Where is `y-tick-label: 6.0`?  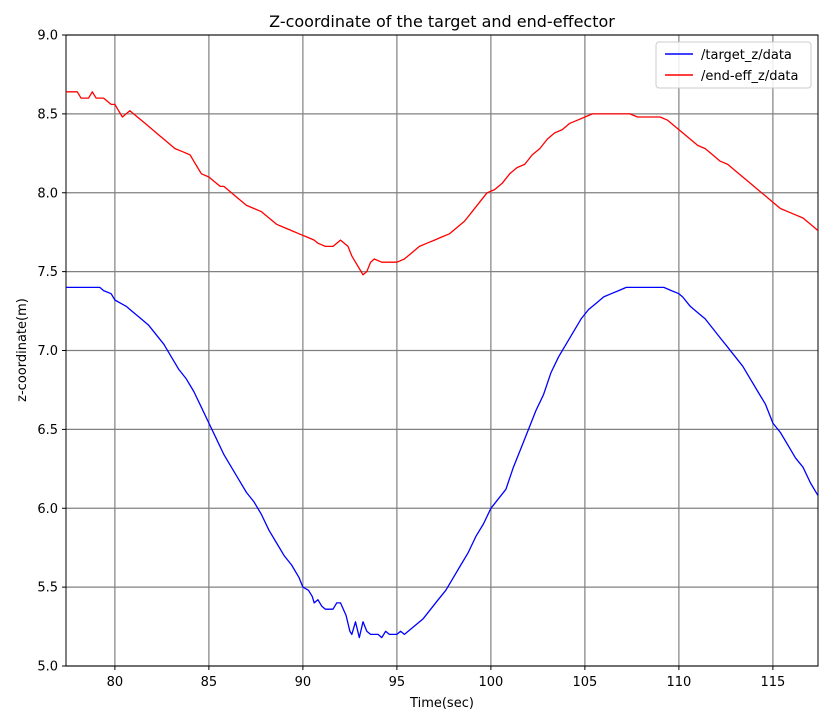
y-tick-label: 6.0 is located at coordinates (47, 509).